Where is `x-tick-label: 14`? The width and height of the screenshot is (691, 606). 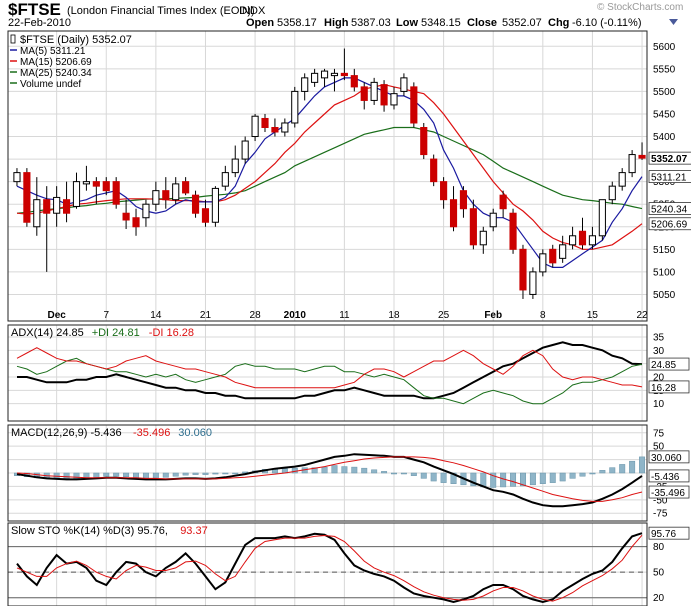 x-tick-label: 14 is located at coordinates (156, 315).